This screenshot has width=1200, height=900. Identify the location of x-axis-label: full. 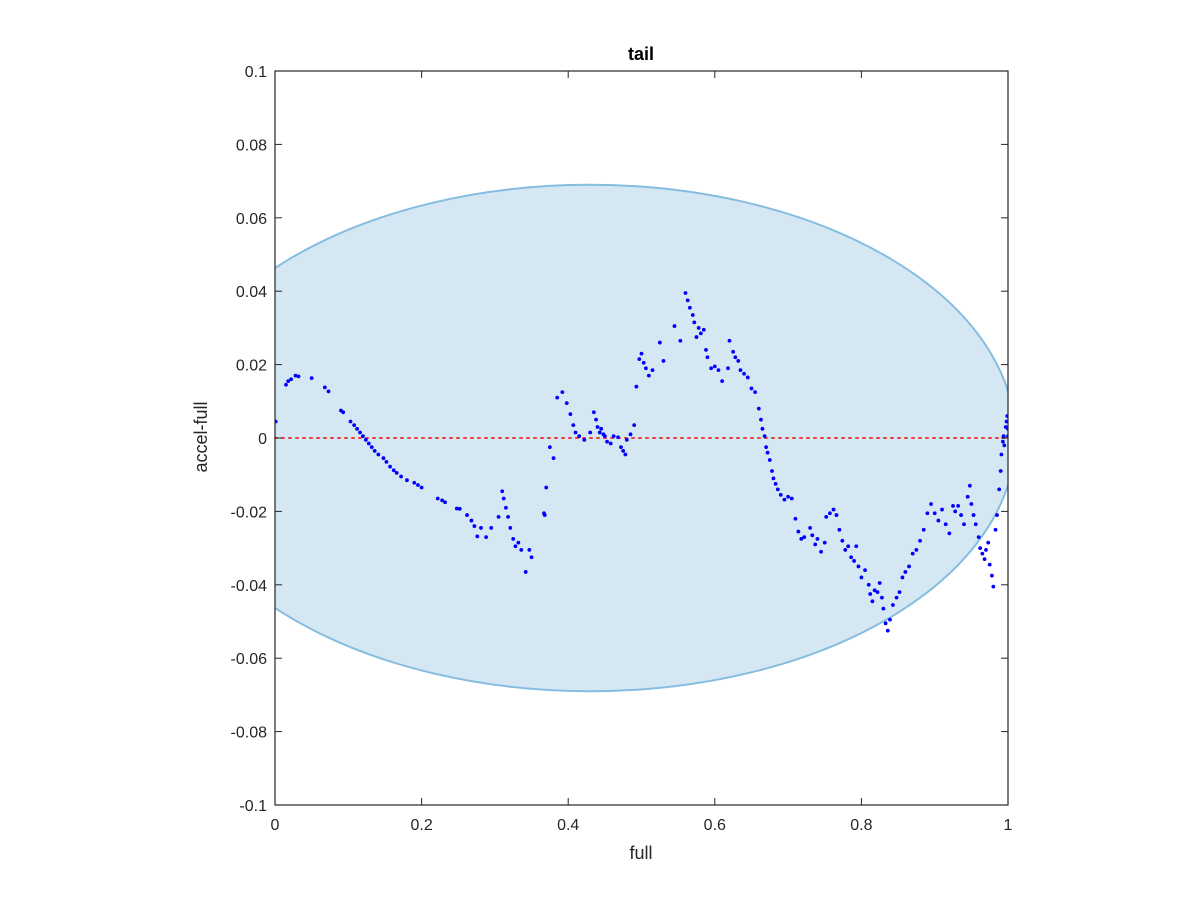
(640, 853).